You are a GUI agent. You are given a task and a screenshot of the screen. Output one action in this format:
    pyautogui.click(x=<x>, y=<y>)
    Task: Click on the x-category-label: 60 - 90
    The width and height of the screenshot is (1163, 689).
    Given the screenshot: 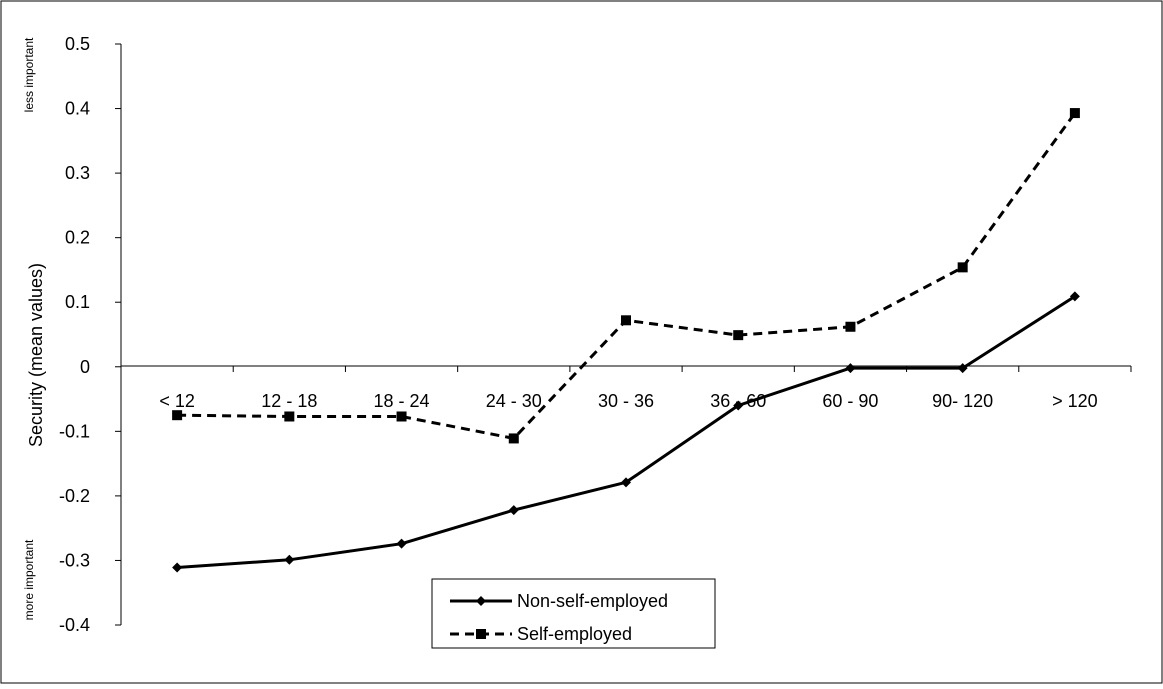 What is the action you would take?
    pyautogui.click(x=850, y=401)
    